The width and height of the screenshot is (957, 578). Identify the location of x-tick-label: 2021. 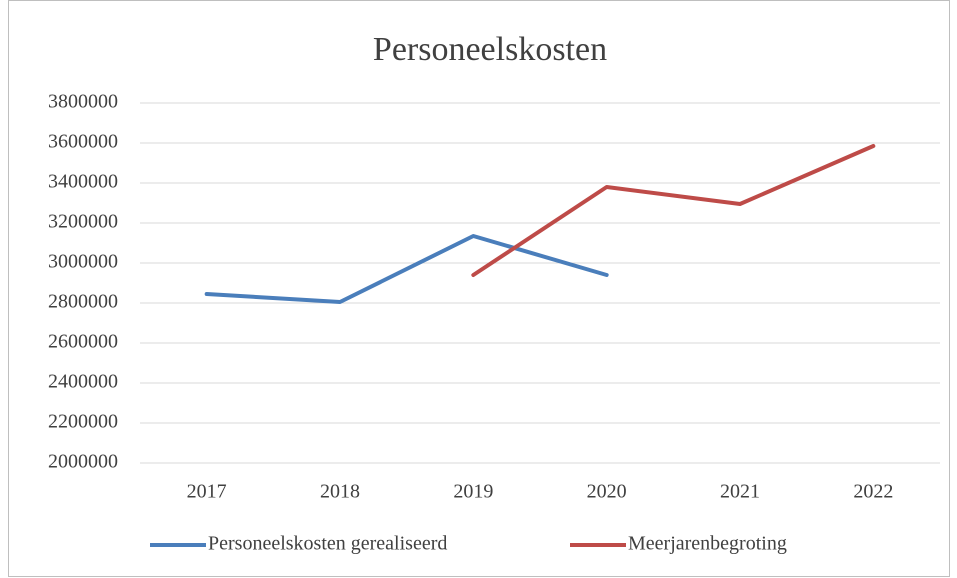
(740, 492).